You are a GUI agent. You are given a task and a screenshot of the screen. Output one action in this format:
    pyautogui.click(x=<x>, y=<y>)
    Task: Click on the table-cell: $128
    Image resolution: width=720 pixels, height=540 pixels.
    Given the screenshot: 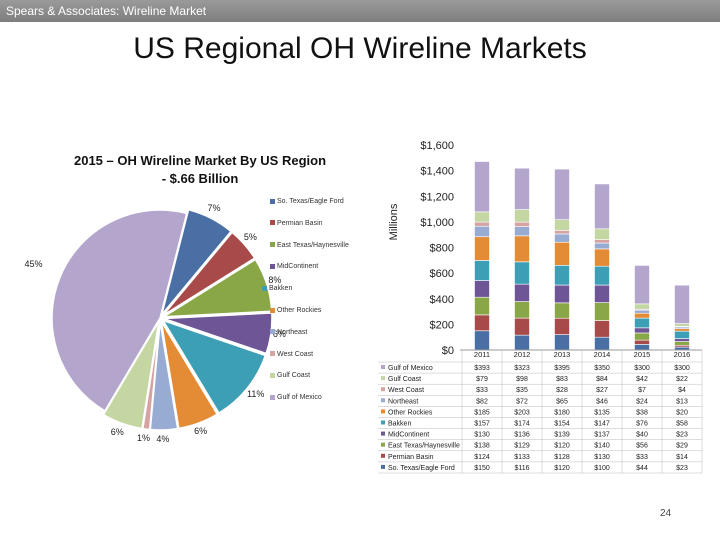 What is the action you would take?
    pyautogui.click(x=562, y=457)
    